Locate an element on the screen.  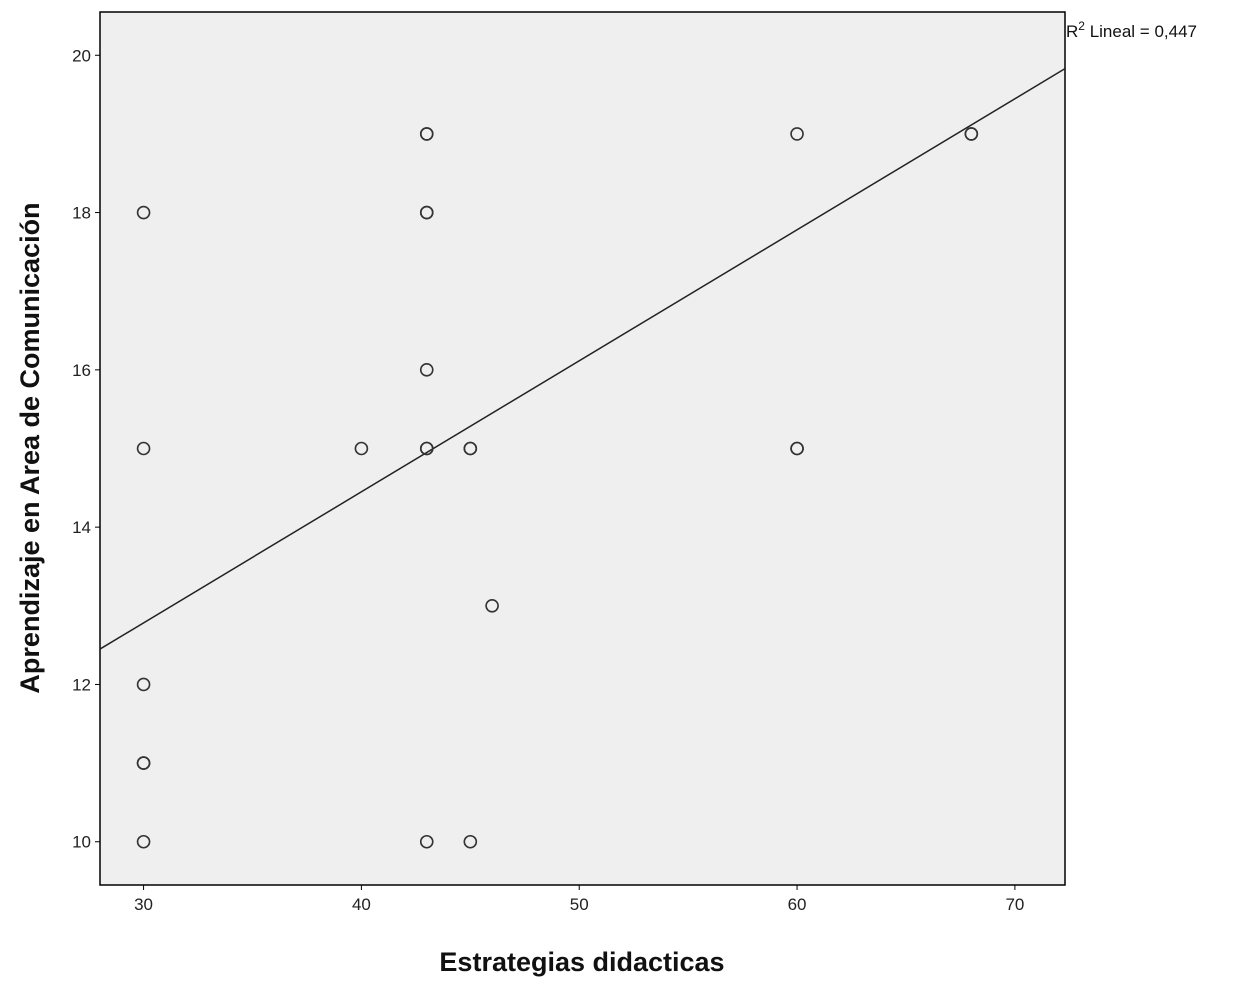
y-axis: 10 12 14 16 18 20 is located at coordinates (86, 449).